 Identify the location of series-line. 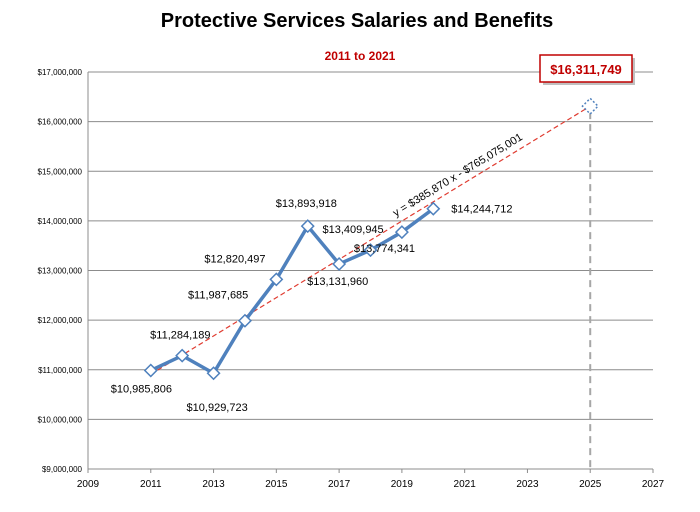
(292, 291).